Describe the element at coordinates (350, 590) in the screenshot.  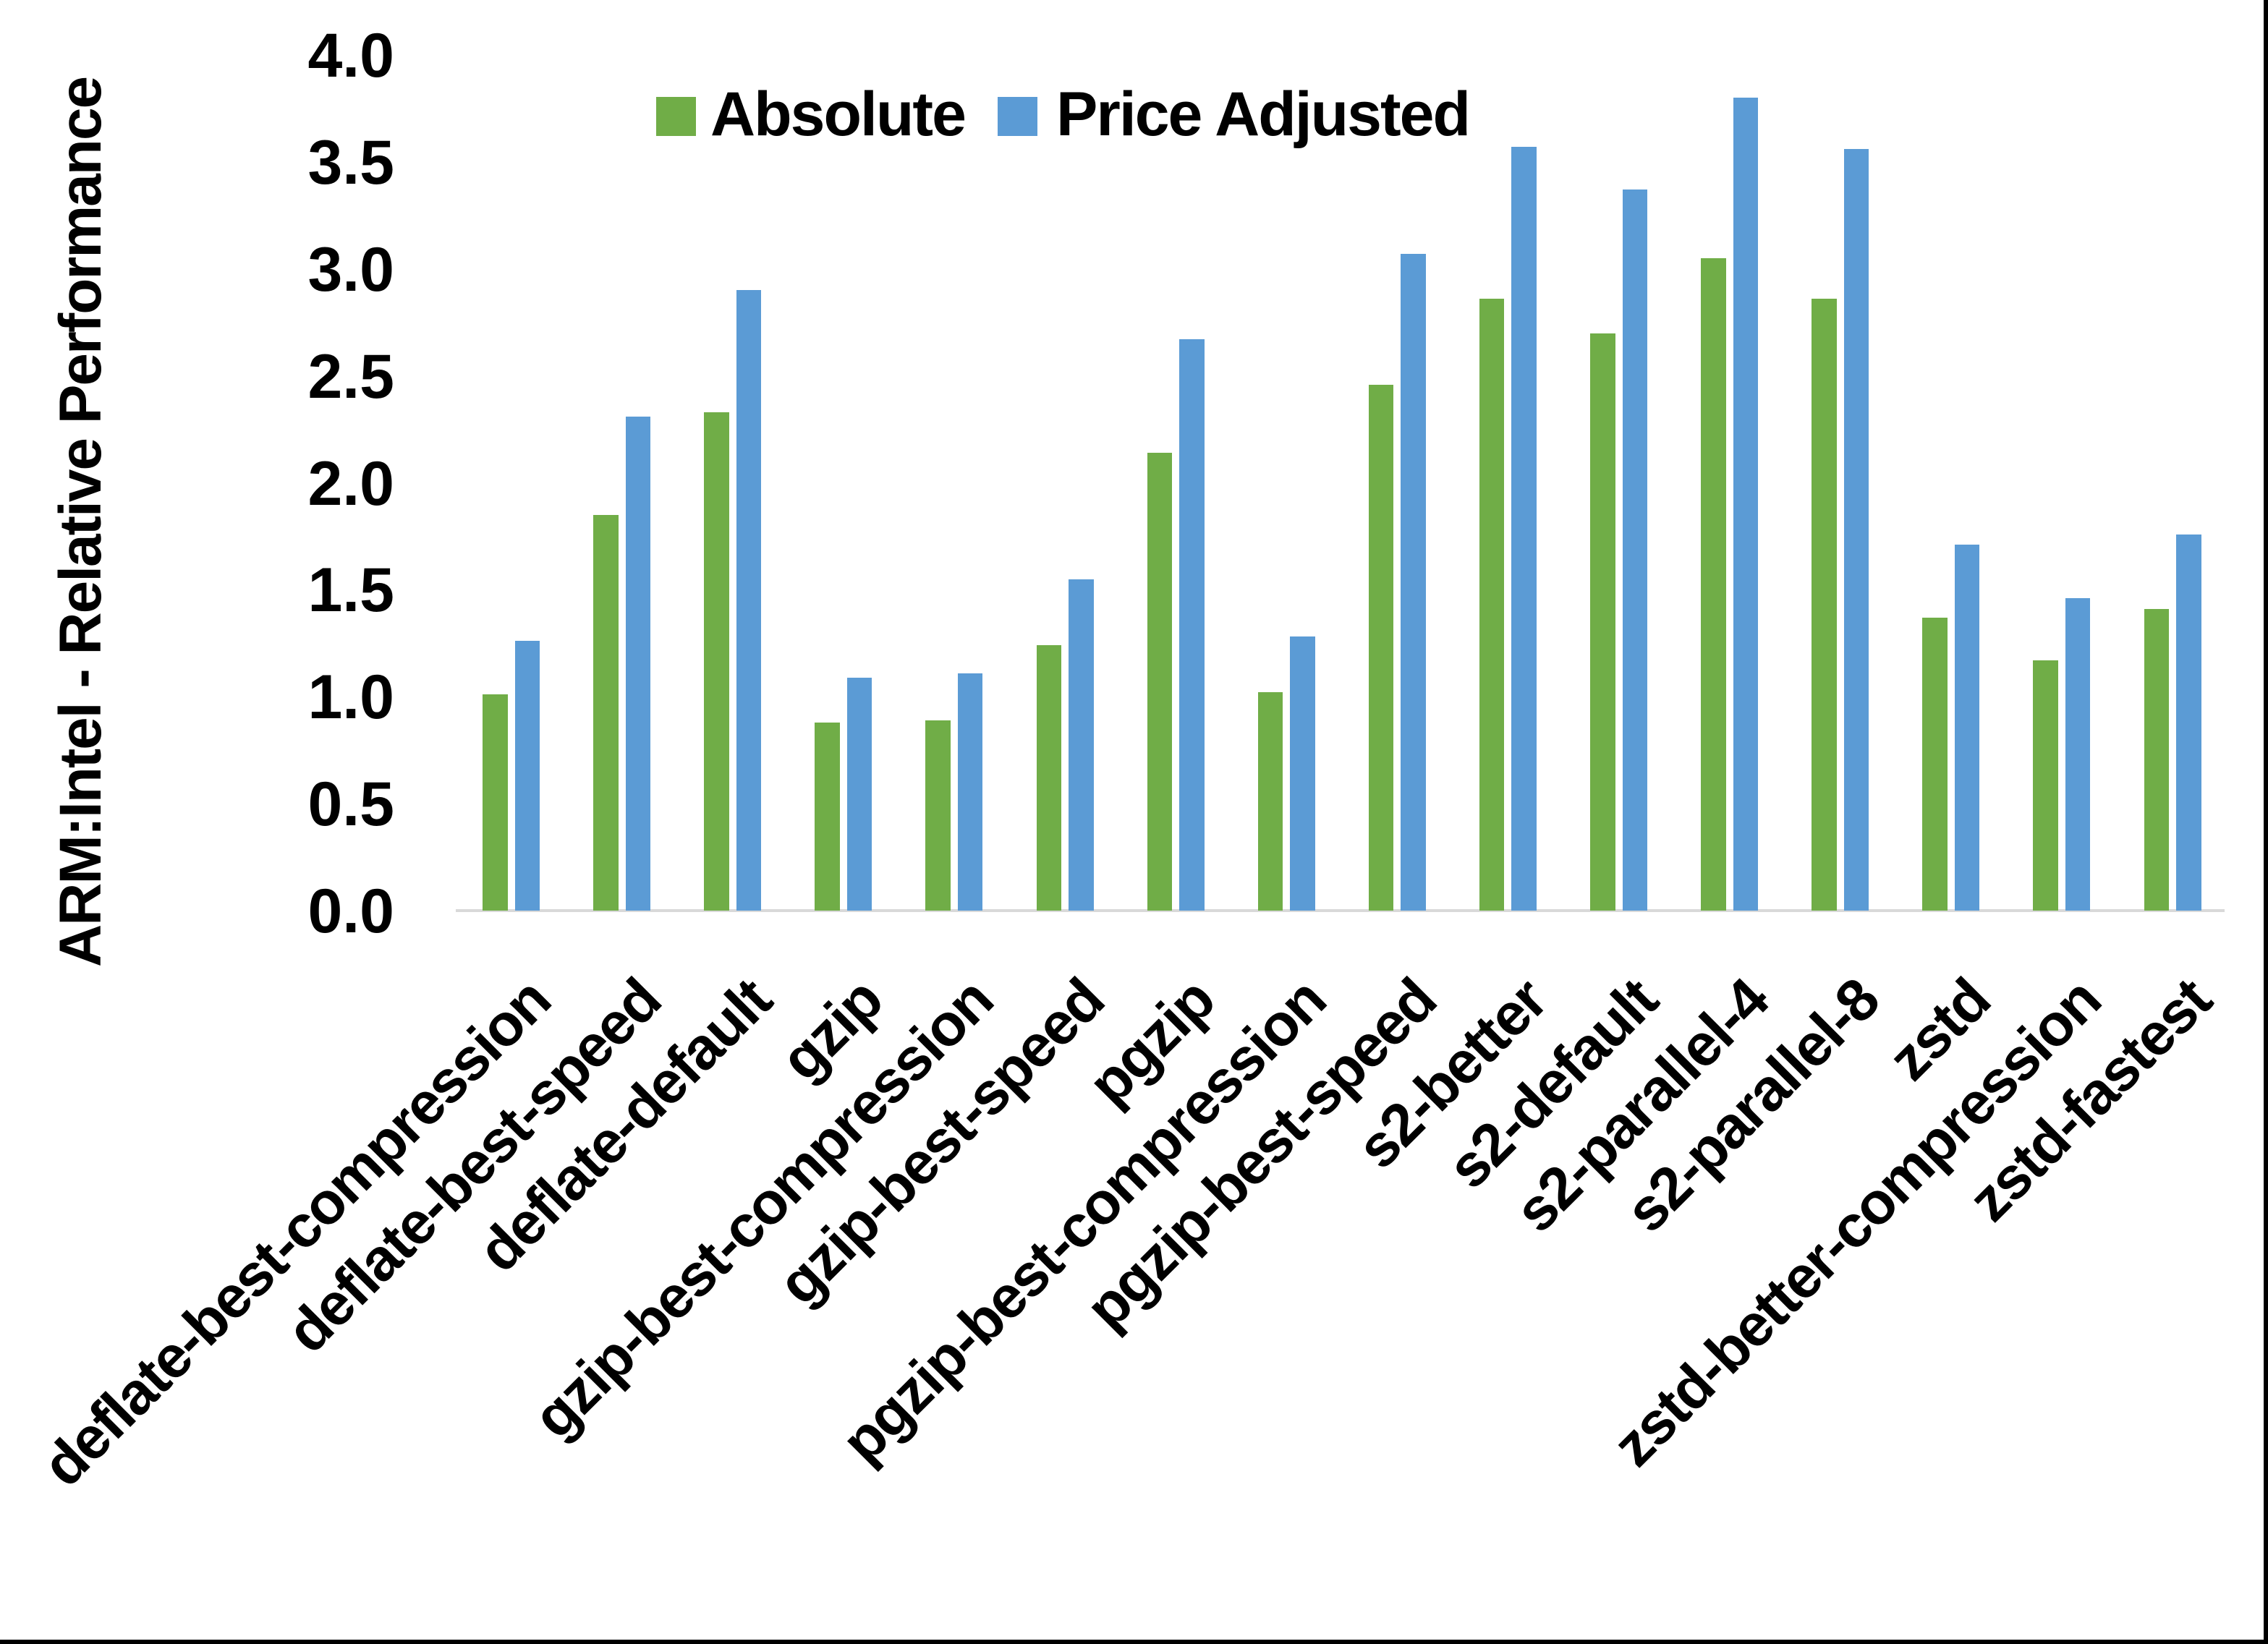
I see `y-tick-label: 1.5` at that location.